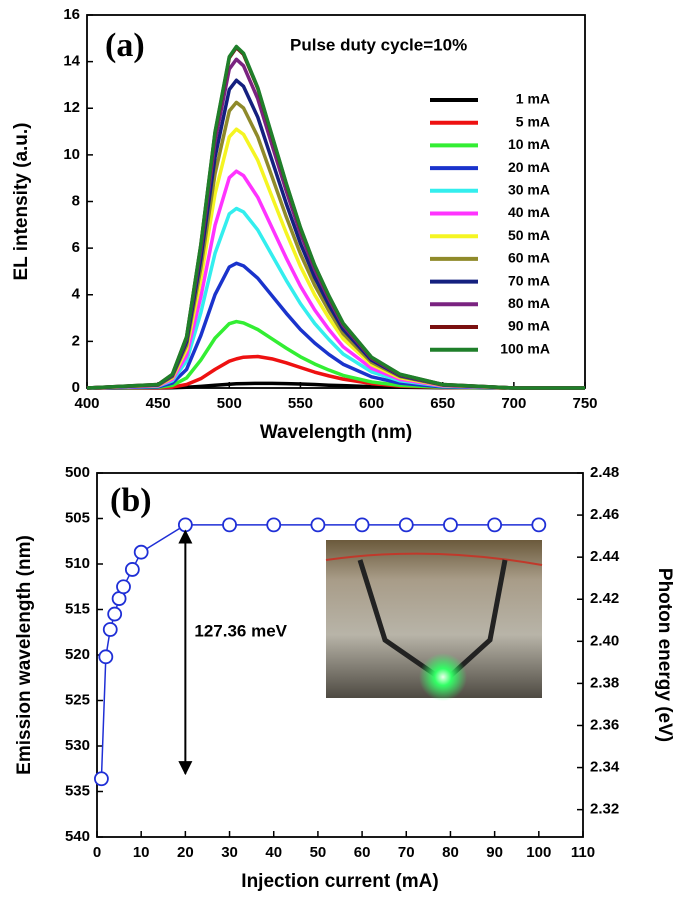 The height and width of the screenshot is (901, 681). I want to click on x-axis-title: Injection current (mA), so click(339, 881).